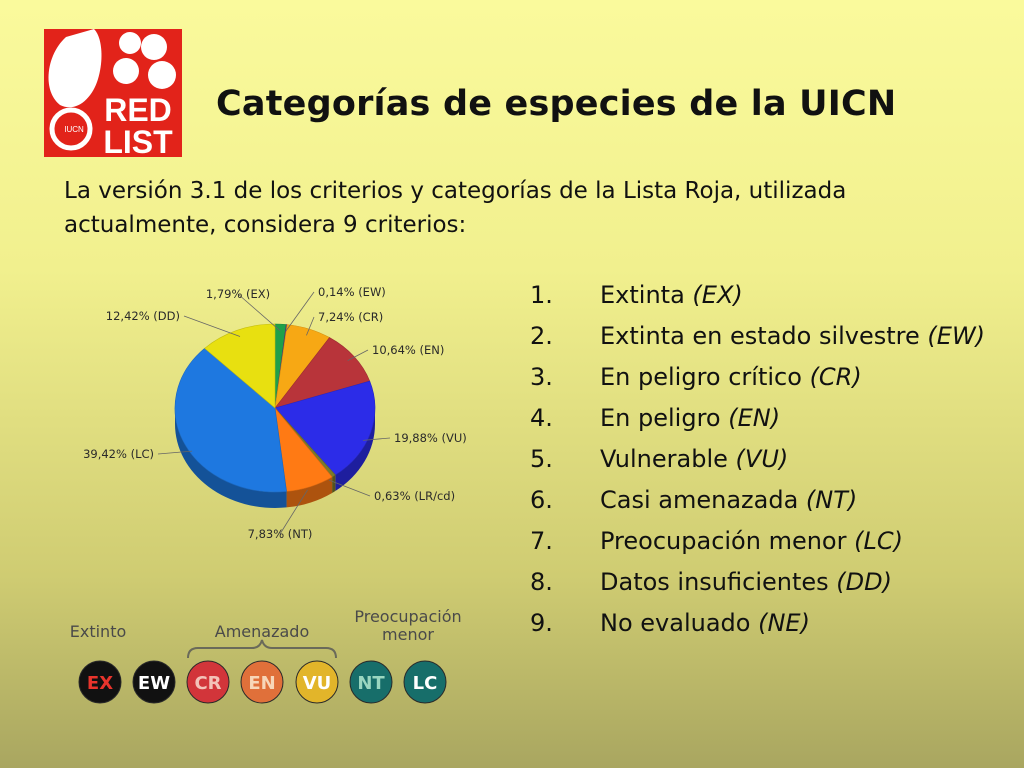 The width and height of the screenshot is (1024, 768). Describe the element at coordinates (760, 336) in the screenshot. I see `category-name: Extinta en estado silvestre` at that location.